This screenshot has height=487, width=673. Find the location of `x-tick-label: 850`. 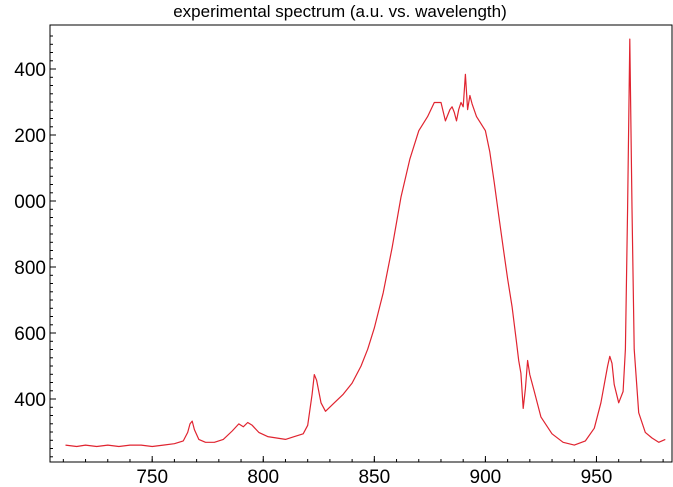

x-tick-label: 850 is located at coordinates (374, 477).